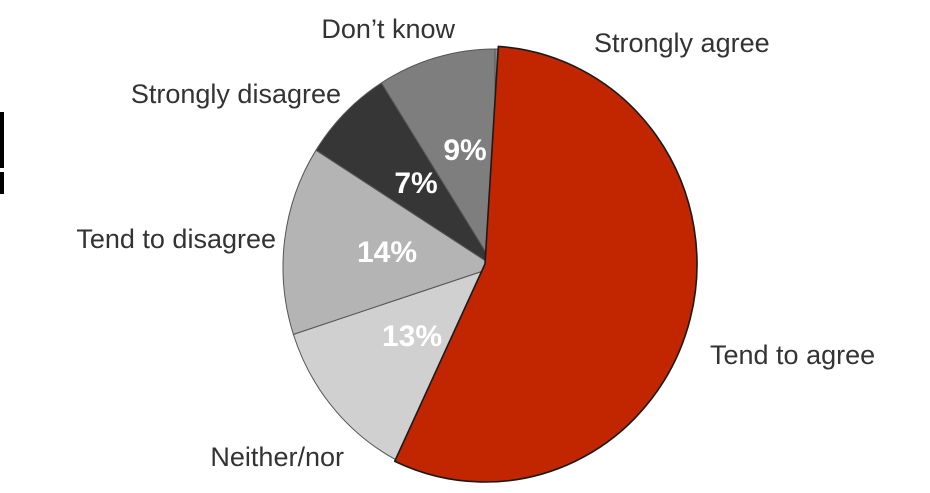  I want to click on category-label-strongly-agree: Strongly agree, so click(682, 43).